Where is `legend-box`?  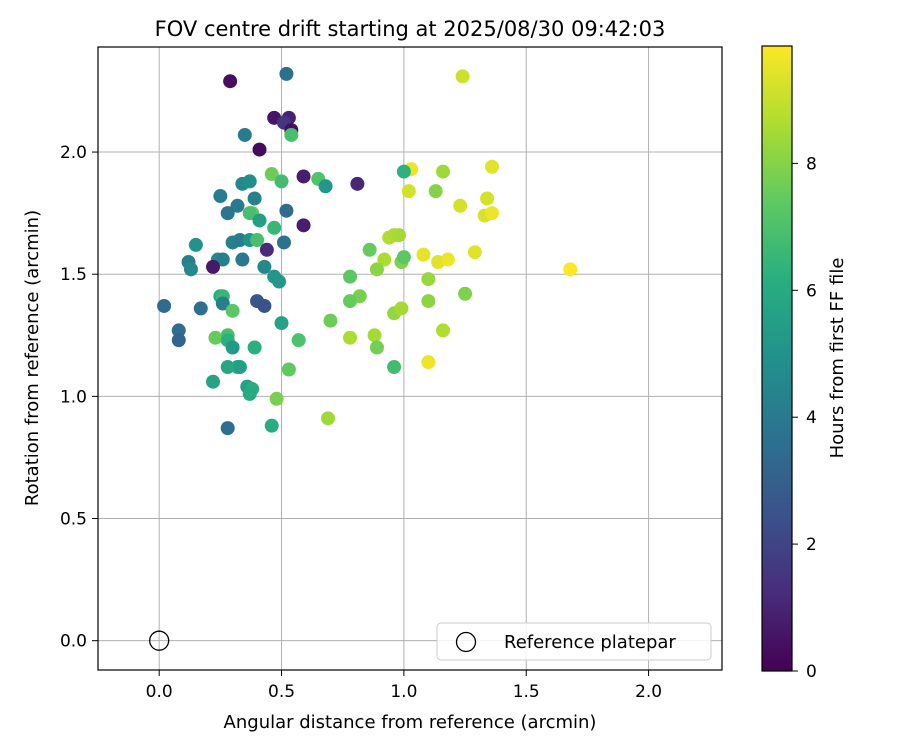 legend-box is located at coordinates (574, 641).